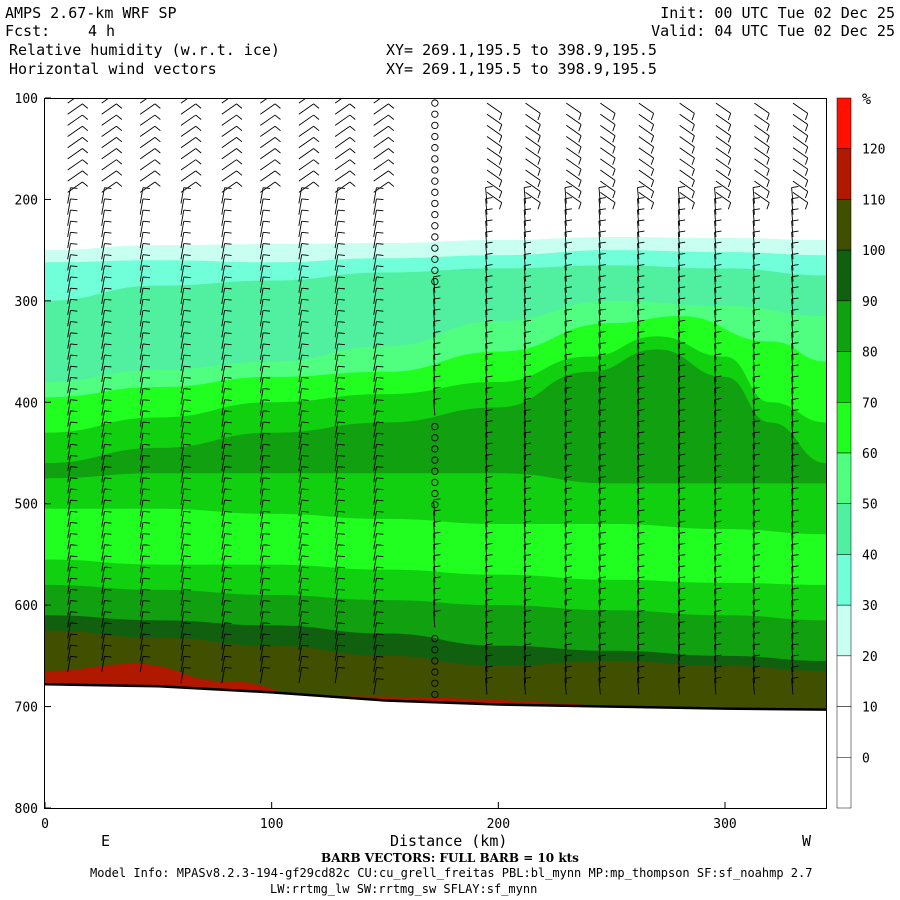 This screenshot has width=900, height=900. I want to click on colorbar-segment, so click(844, 580).